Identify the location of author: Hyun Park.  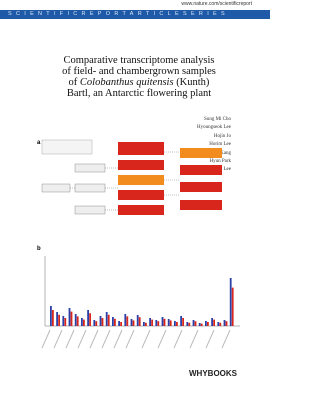
(220, 162).